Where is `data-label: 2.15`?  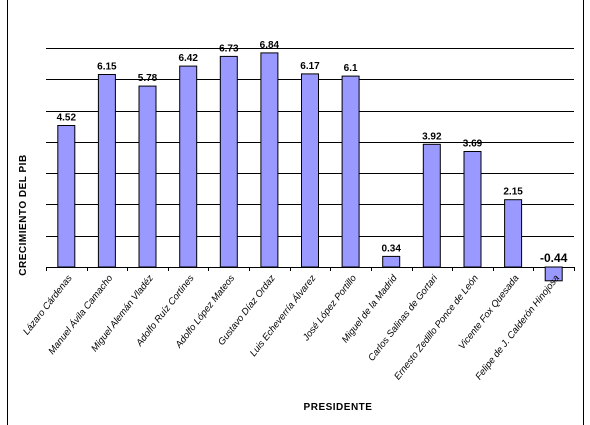
data-label: 2.15 is located at coordinates (513, 192).